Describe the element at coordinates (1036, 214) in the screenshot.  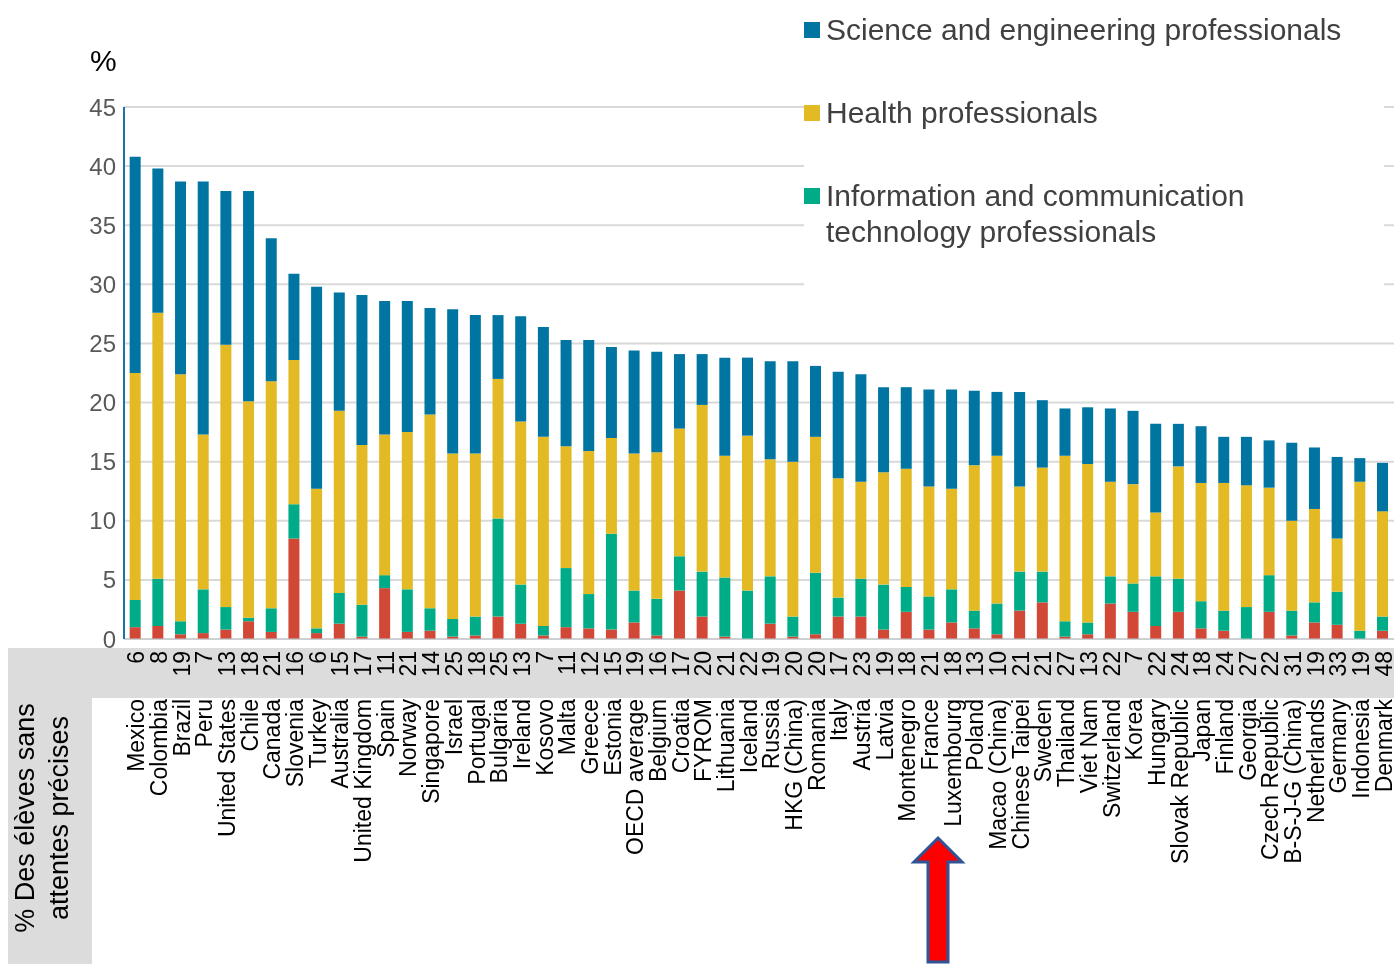
I see `legend-label: Information and communication technology professionals` at that location.